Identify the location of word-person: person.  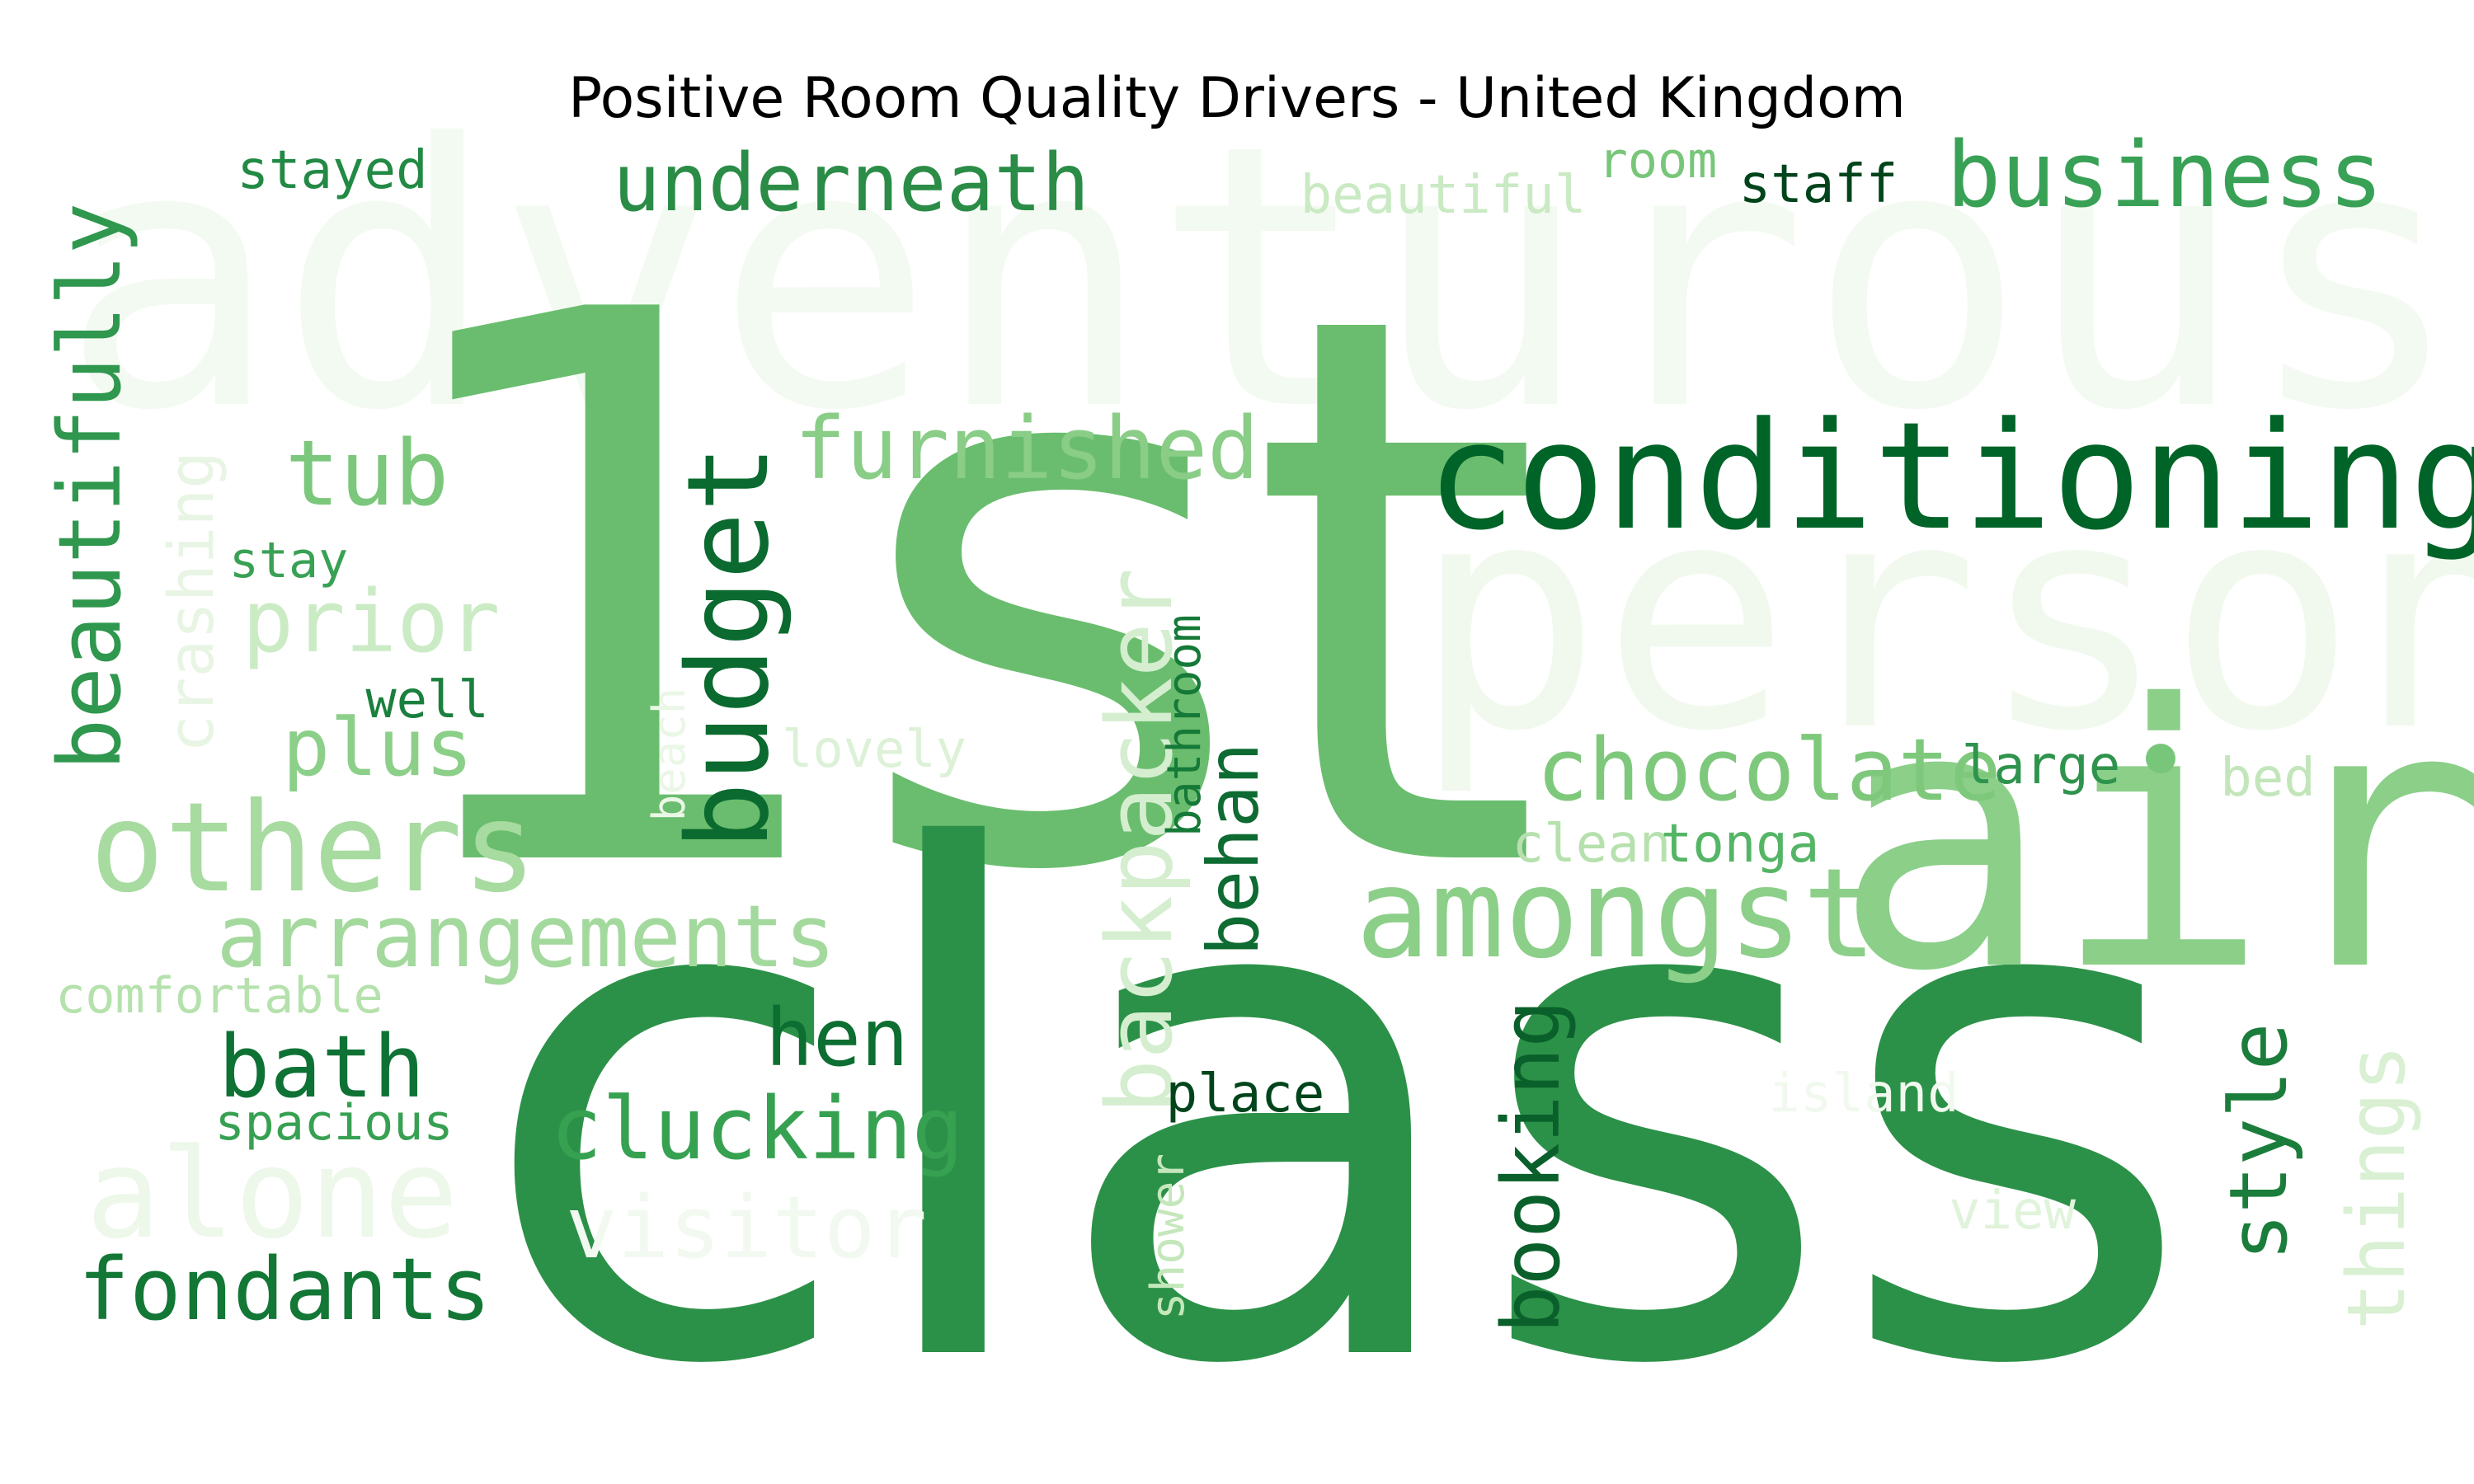
(1943, 617).